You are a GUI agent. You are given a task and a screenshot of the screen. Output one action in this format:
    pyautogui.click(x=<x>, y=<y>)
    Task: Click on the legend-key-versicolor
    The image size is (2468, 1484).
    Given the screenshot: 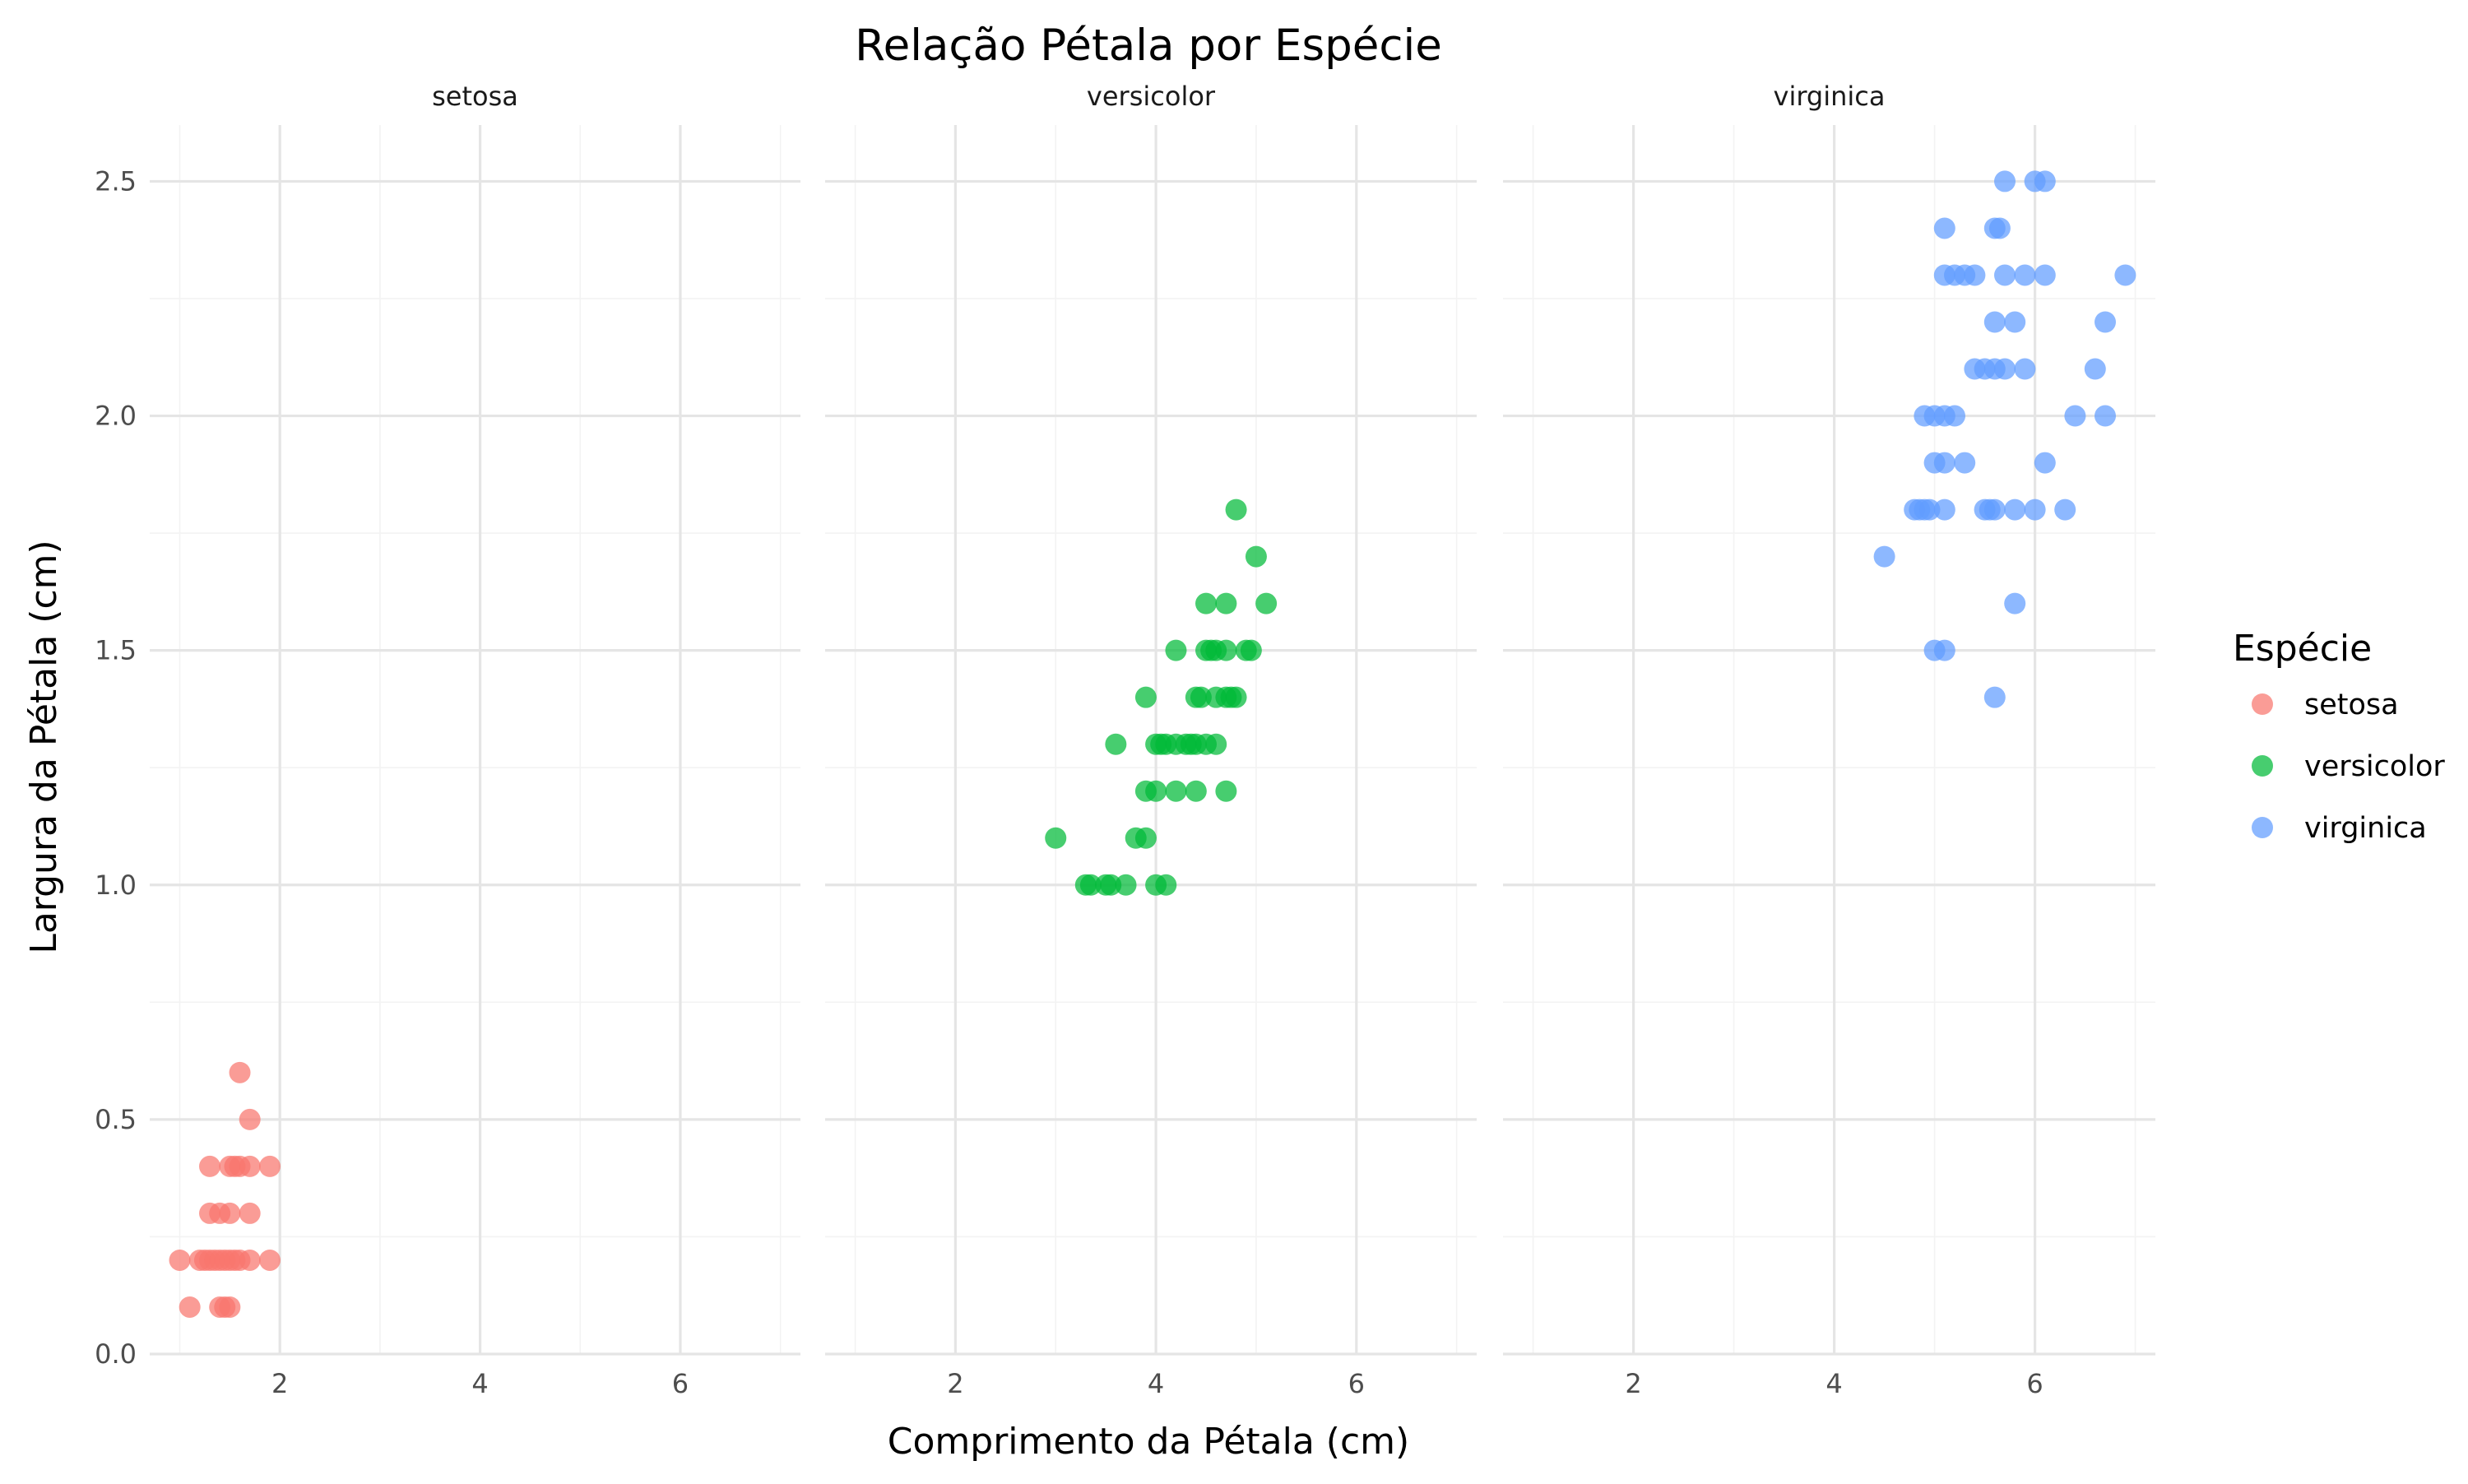 What is the action you would take?
    pyautogui.click(x=2262, y=766)
    